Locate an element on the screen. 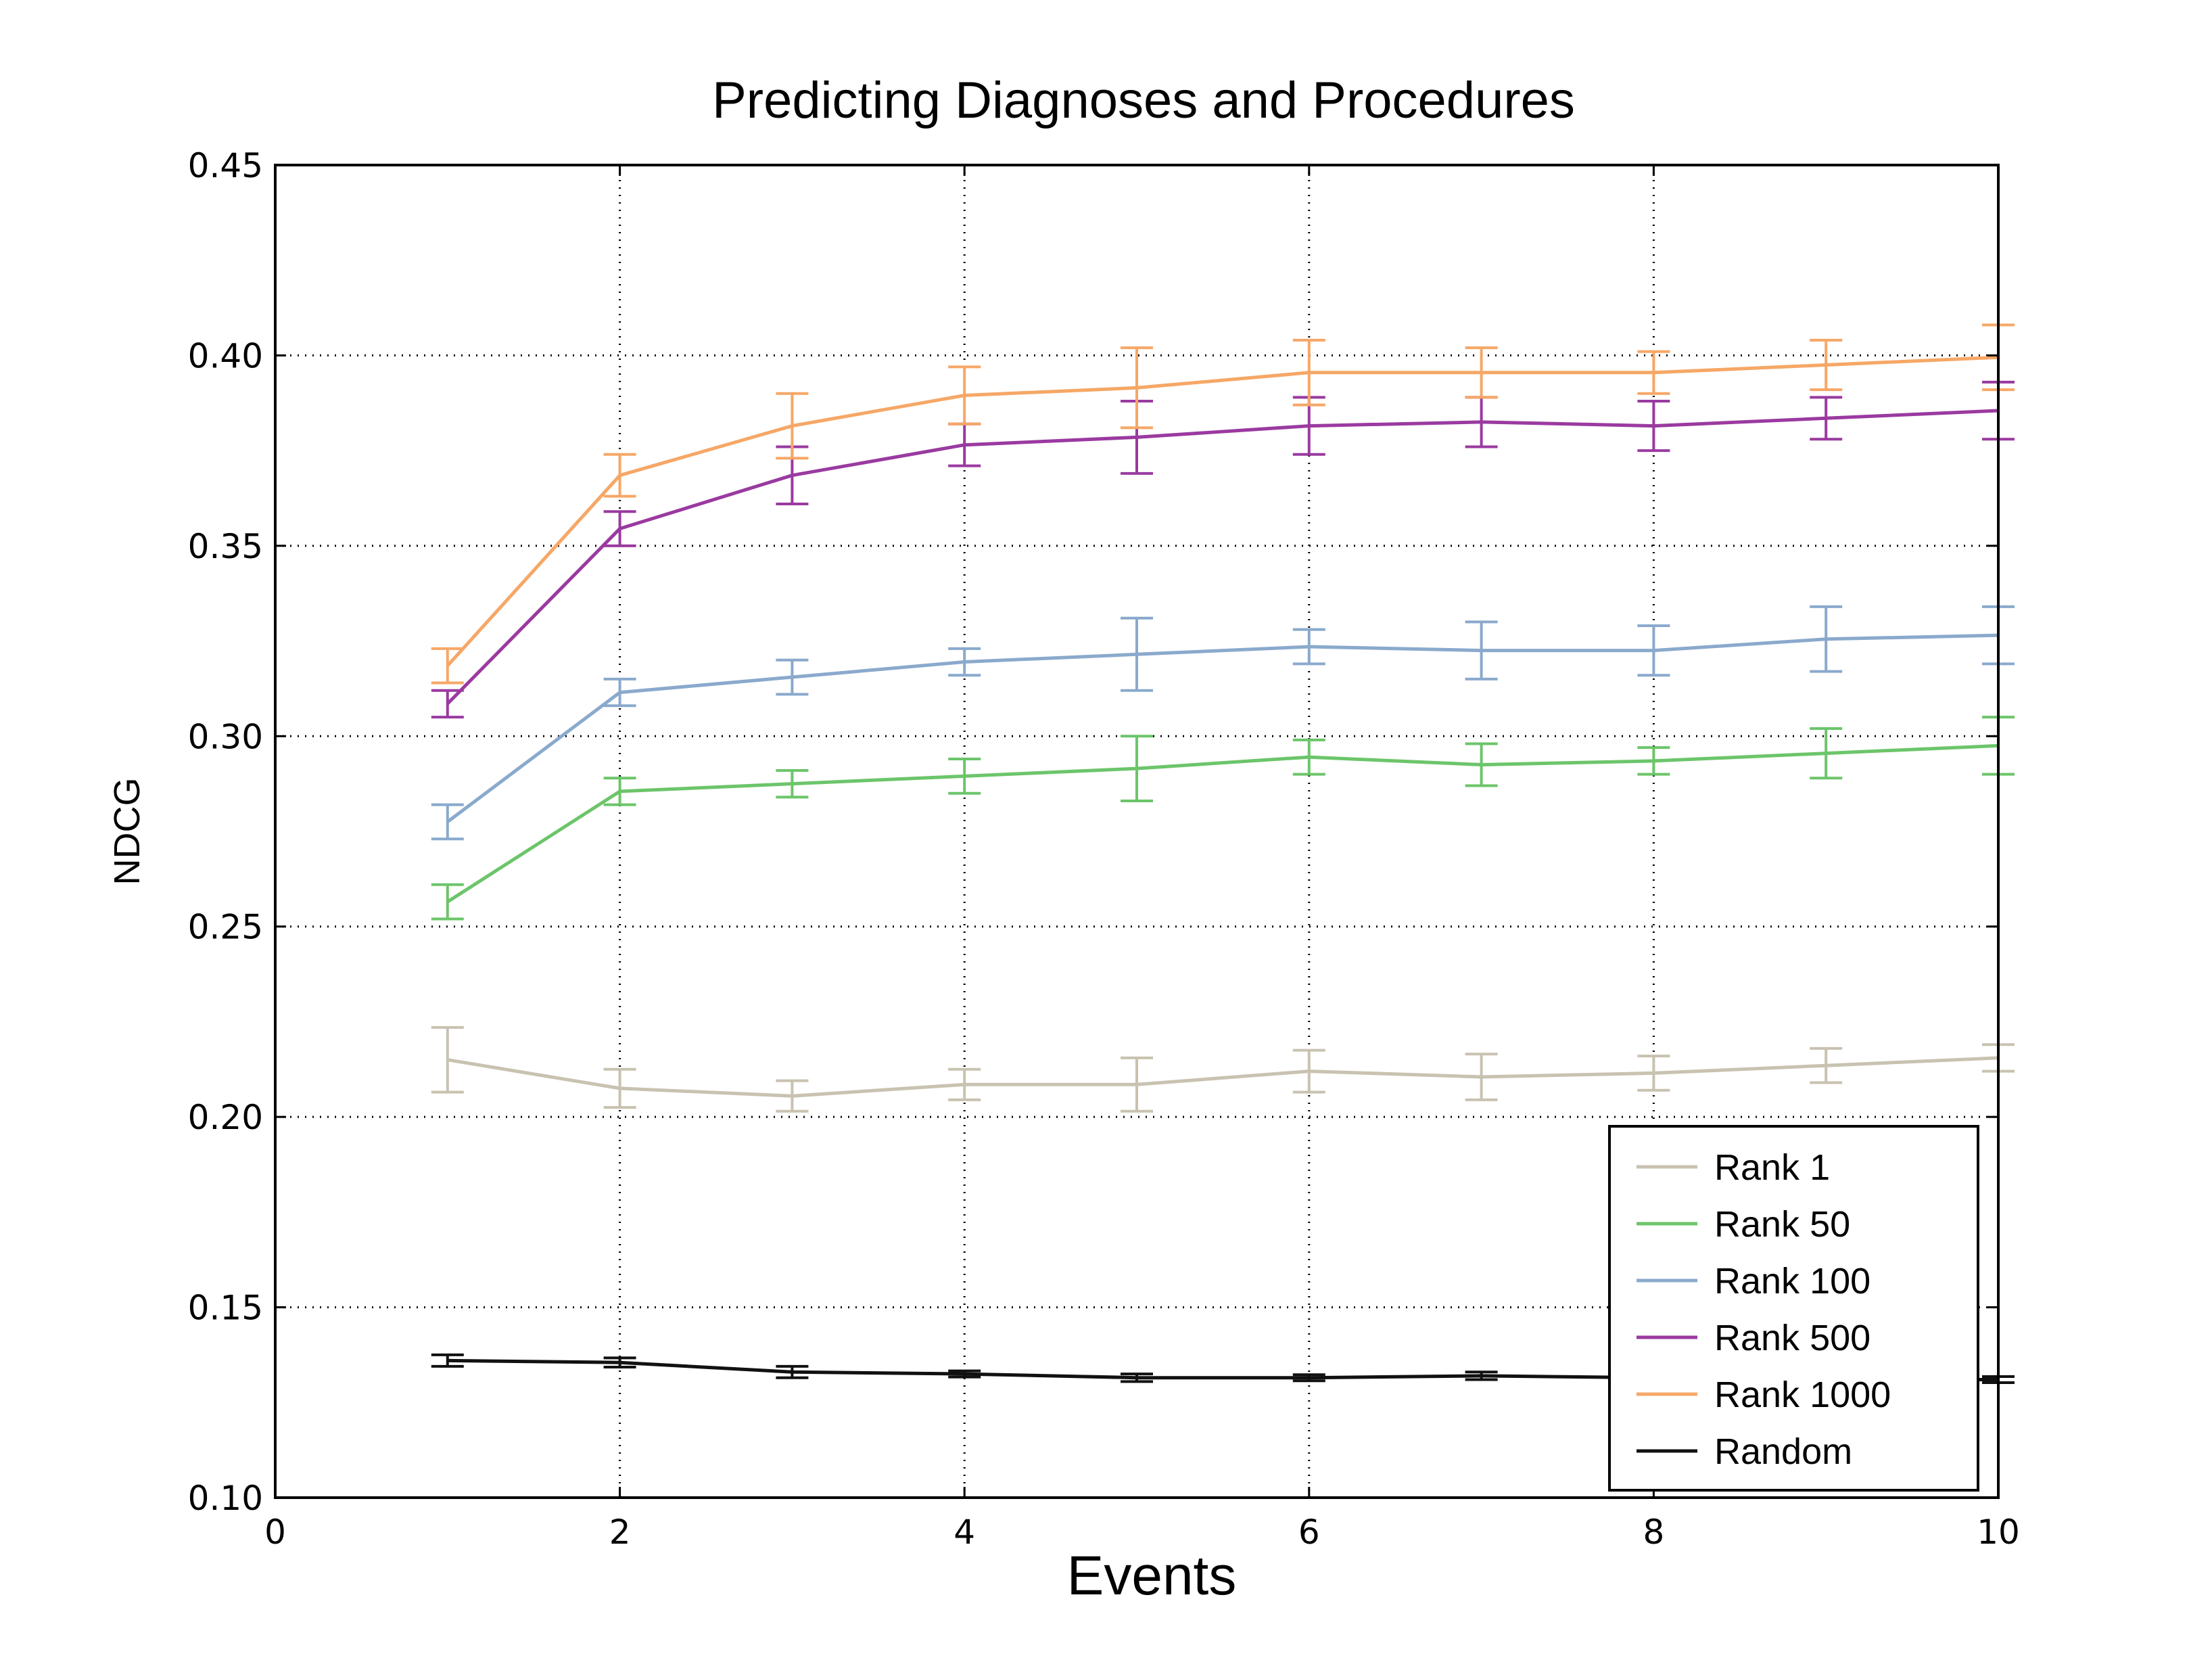  y-tick-label: 0.30 is located at coordinates (225, 737).